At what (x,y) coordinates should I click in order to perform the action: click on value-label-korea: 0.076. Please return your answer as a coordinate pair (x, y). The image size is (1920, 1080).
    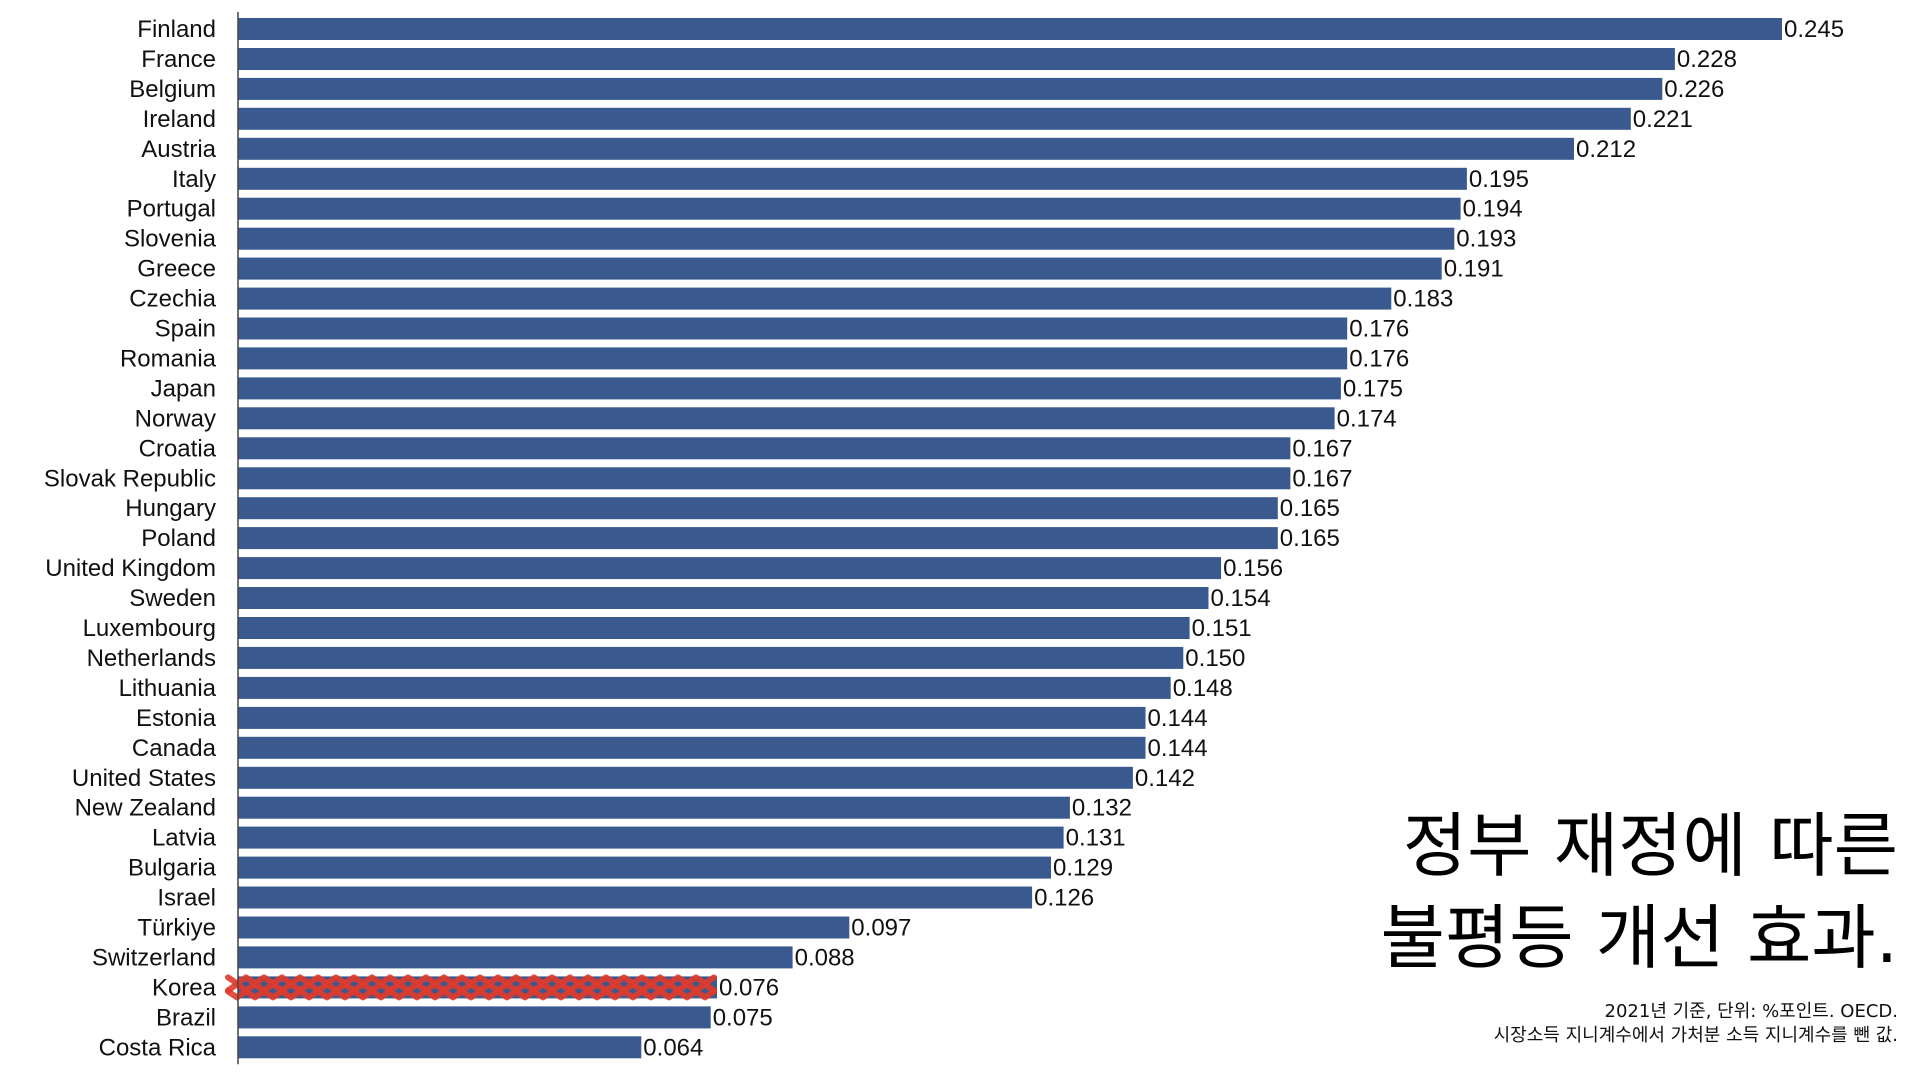
    Looking at the image, I should click on (749, 987).